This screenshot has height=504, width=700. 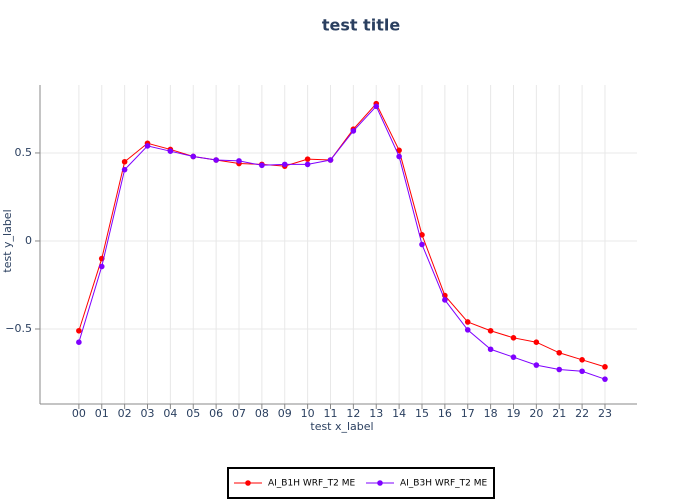 What do you see at coordinates (582, 413) in the screenshot?
I see `x-tick-label: 22` at bounding box center [582, 413].